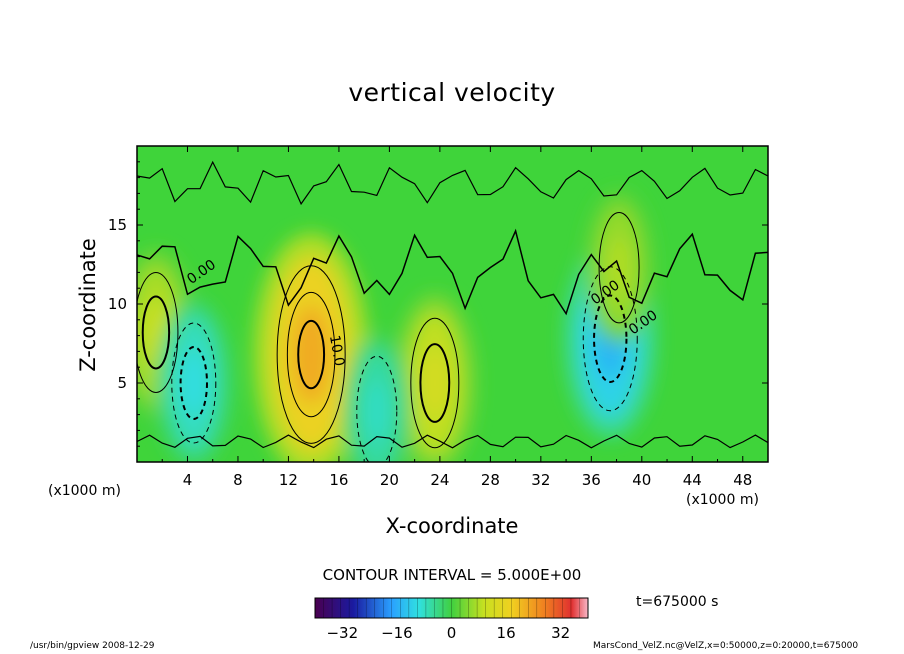 This screenshot has height=654, width=904. I want to click on x-unit-right: (x1000 m), so click(722, 500).